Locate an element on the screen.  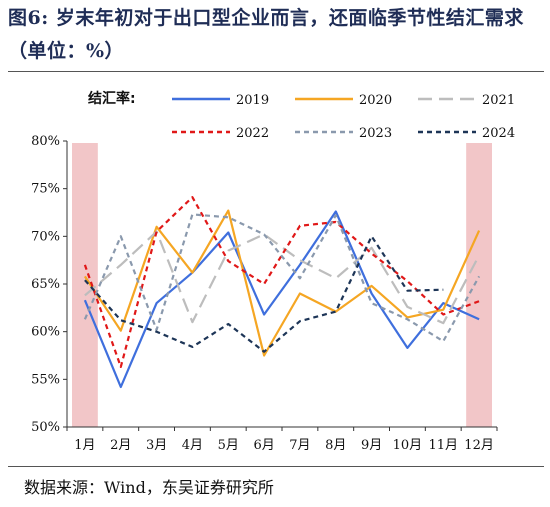
chart-title: 图6: 岁末年初对于出口型企业而言，还面临季节性结汇需求（单位：%） is located at coordinates (276, 35).